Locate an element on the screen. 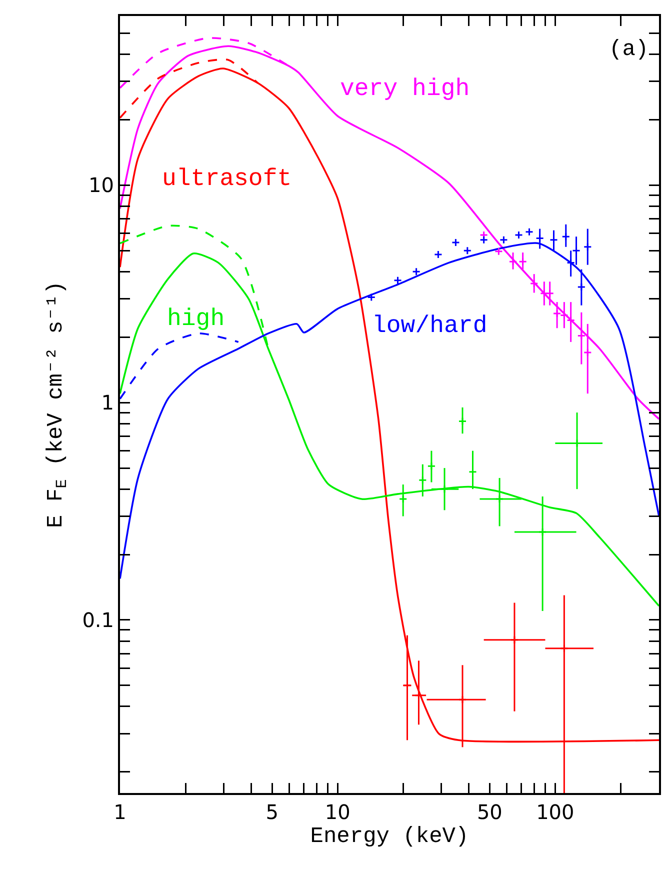 The image size is (664, 872). x-tick-label: 100 is located at coordinates (555, 812).